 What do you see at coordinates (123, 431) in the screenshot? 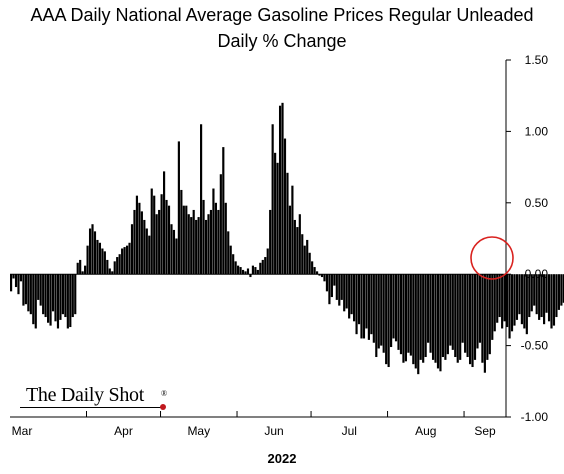
I see `x-tick-label: Apr` at bounding box center [123, 431].